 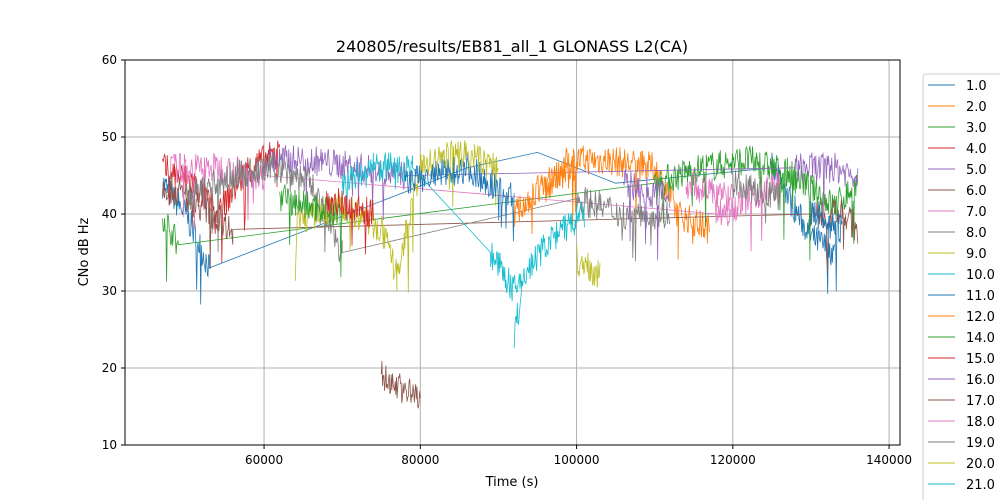 I want to click on legend-label: 4.0, so click(x=976, y=149).